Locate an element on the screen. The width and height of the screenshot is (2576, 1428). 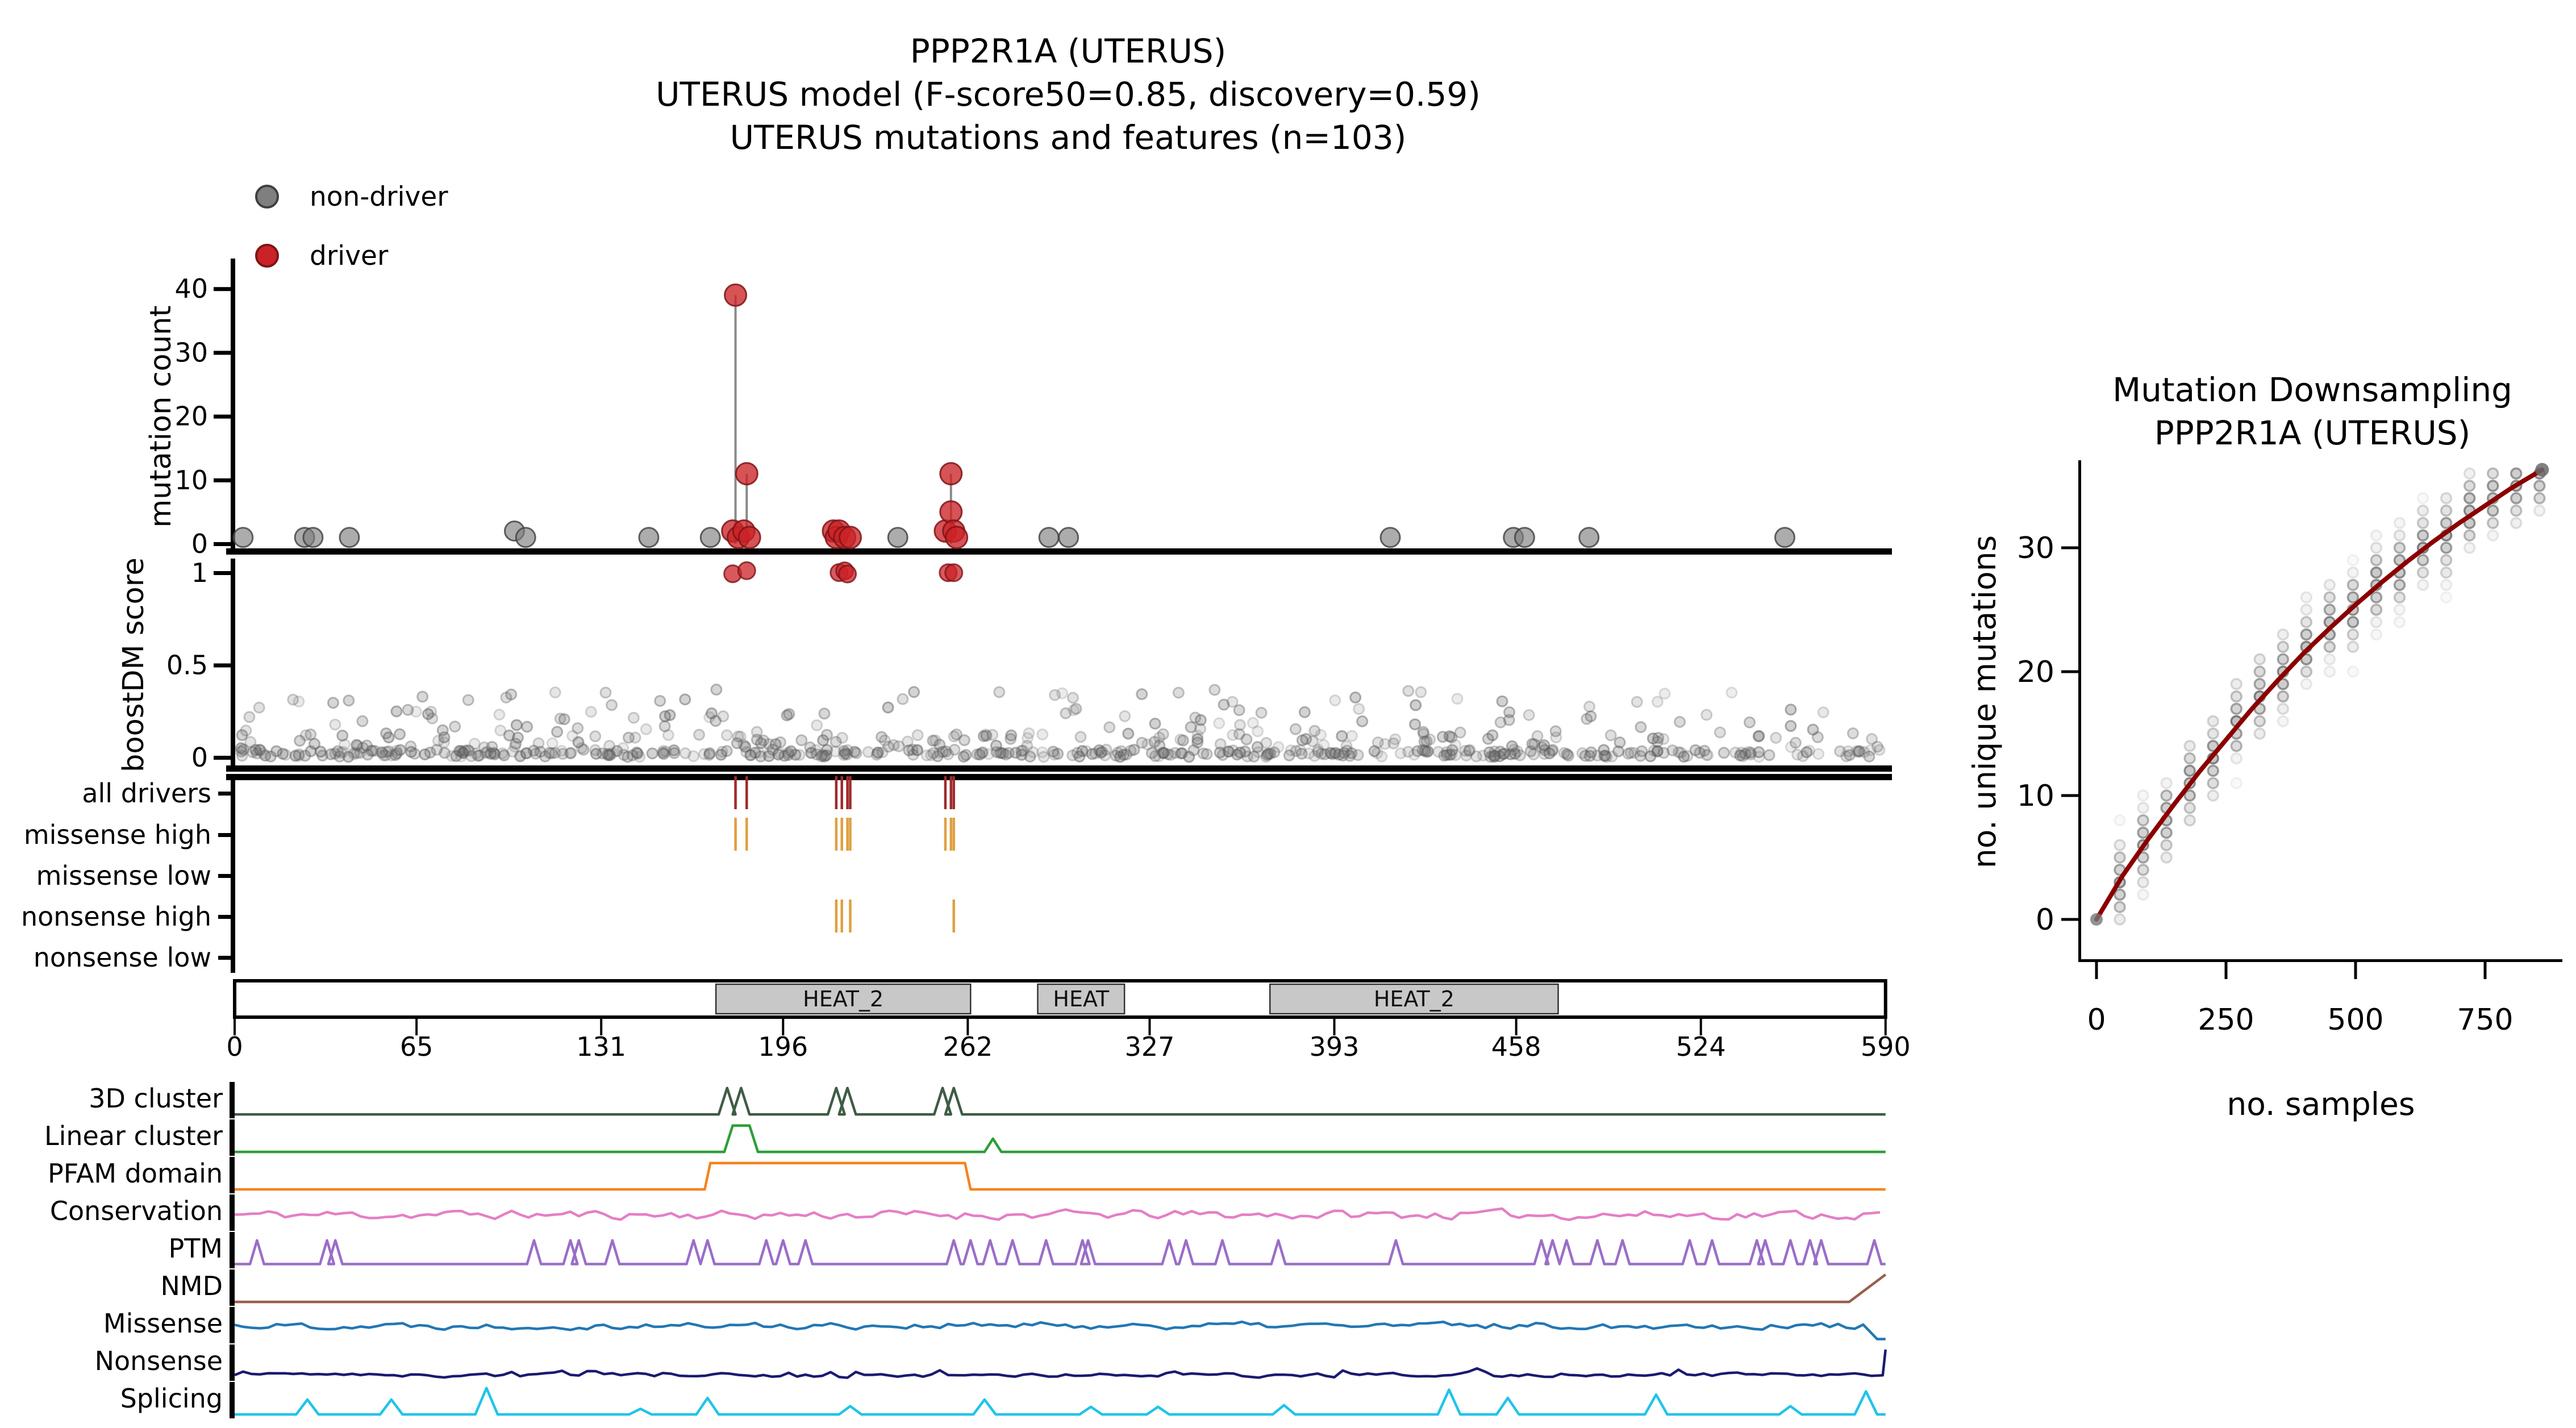
downsampling-x-tick-label: 500 is located at coordinates (2355, 1020).